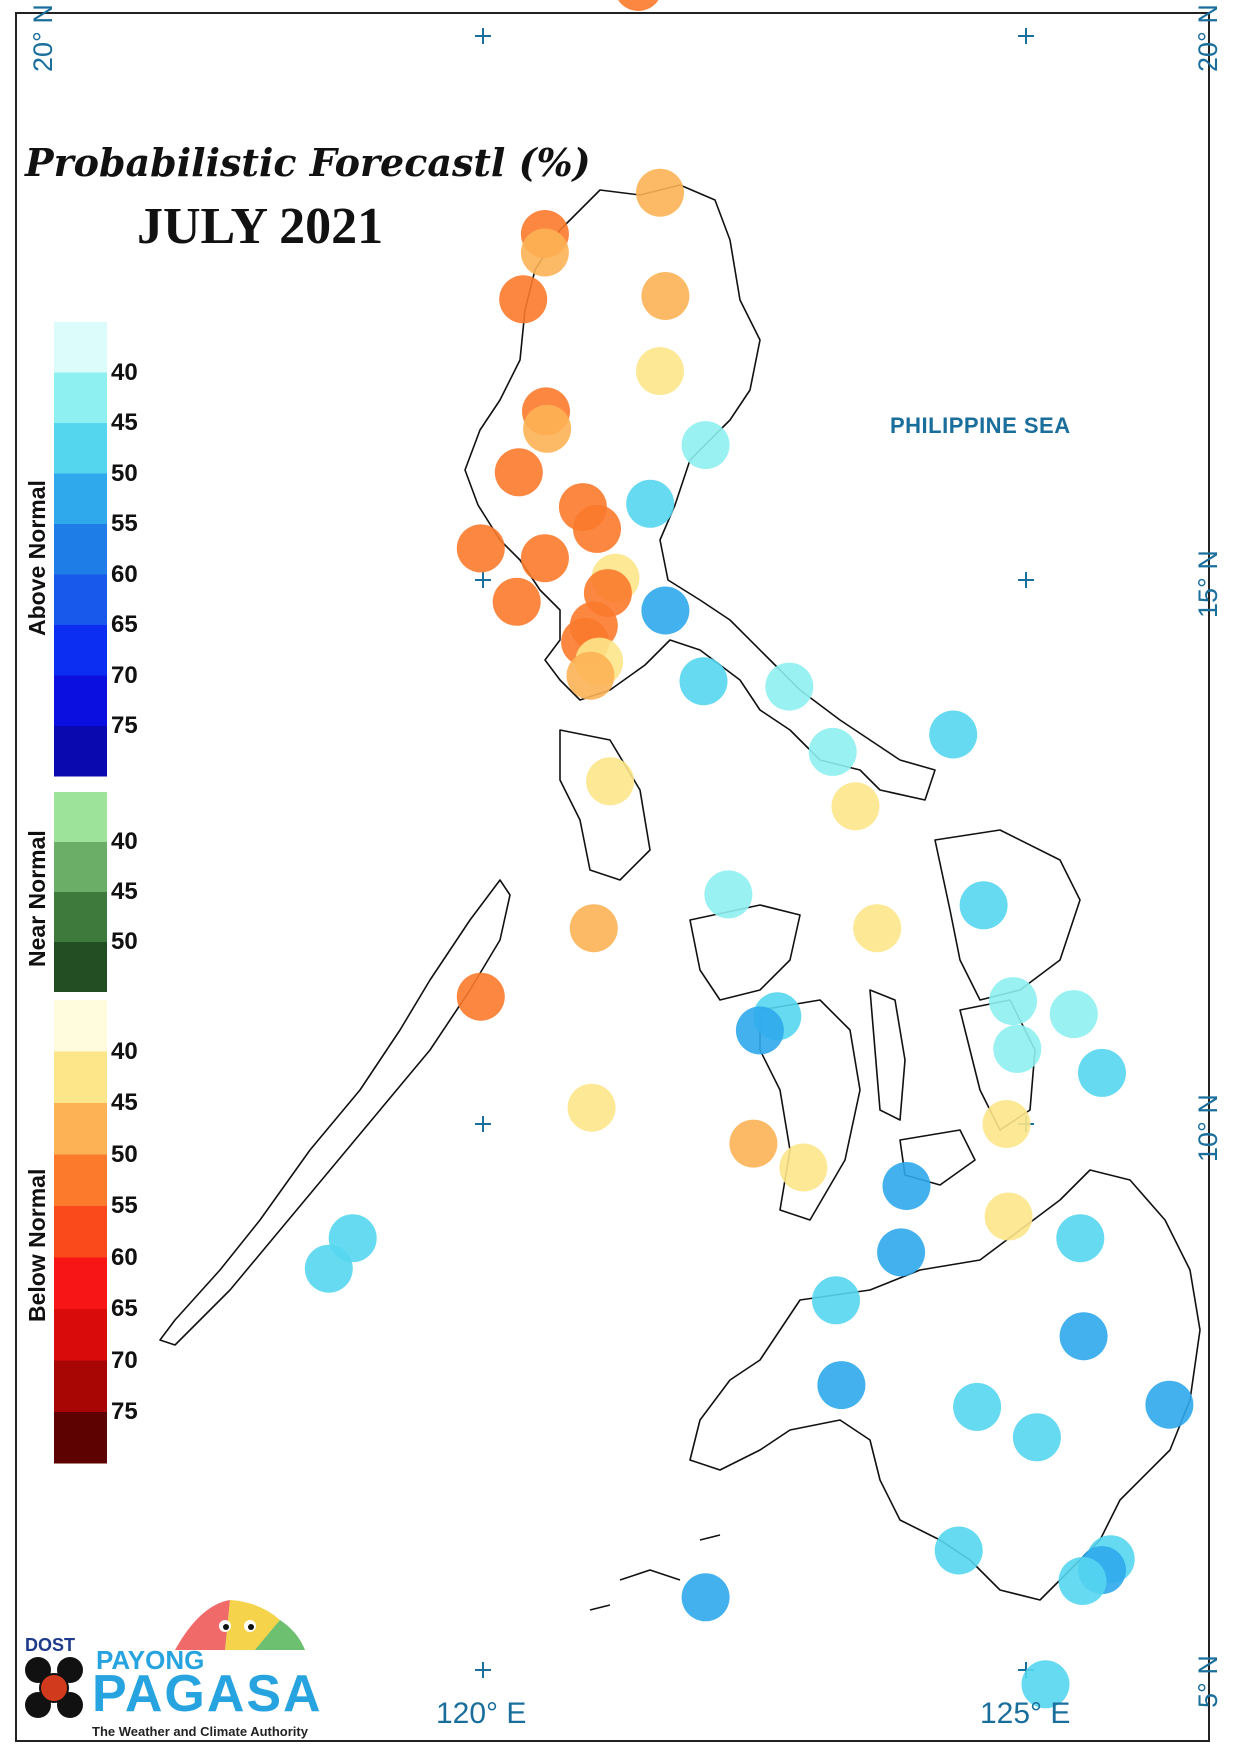  What do you see at coordinates (945, 1385) in the screenshot?
I see `mindanao-coast` at bounding box center [945, 1385].